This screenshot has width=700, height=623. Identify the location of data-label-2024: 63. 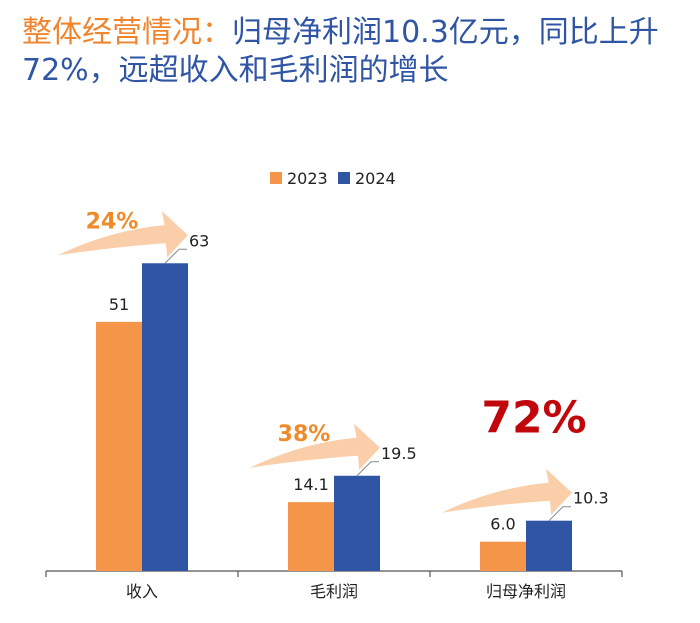
(199, 240).